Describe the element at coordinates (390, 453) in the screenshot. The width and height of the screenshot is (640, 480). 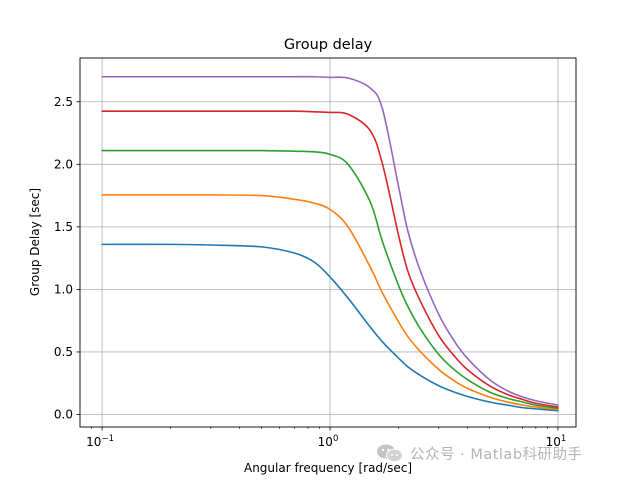
I see `wechat-icon` at that location.